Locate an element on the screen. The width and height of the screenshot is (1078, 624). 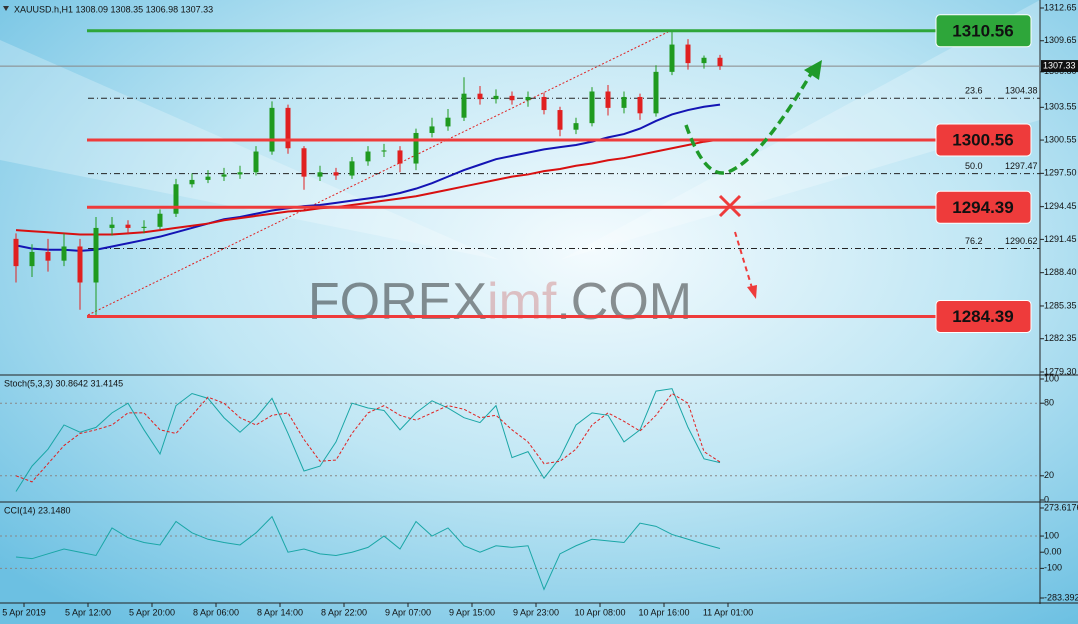
level-label: 1284.39 is located at coordinates (982, 316).